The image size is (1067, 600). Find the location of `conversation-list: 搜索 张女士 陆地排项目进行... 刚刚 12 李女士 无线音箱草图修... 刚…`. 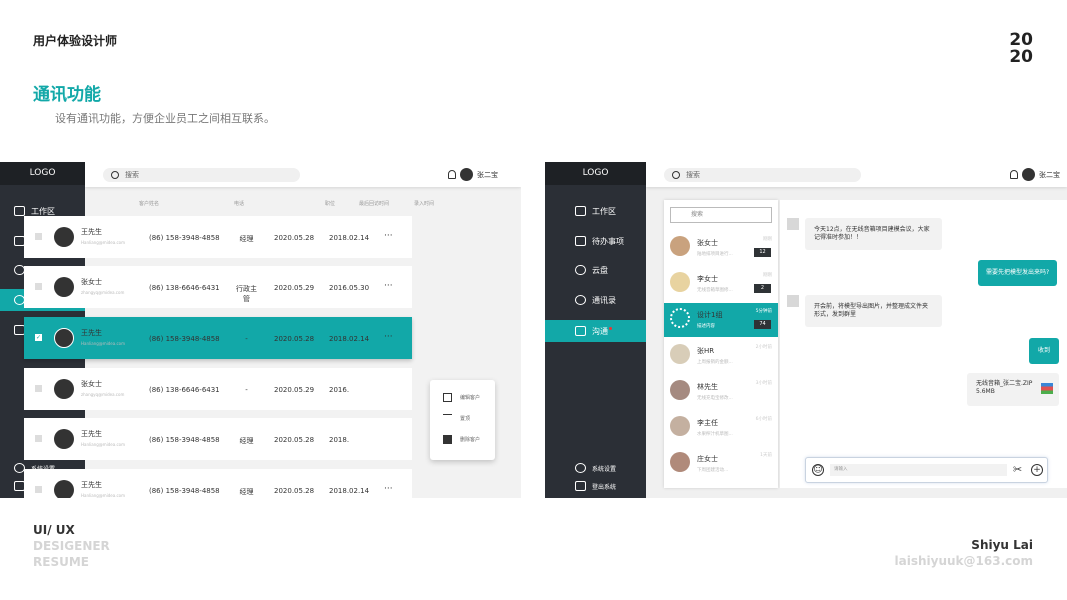

conversation-list: 搜索 张女士 陆地排项目进行... 刚刚 12 李女士 无线音箱草图修... 刚… is located at coordinates (721, 344).